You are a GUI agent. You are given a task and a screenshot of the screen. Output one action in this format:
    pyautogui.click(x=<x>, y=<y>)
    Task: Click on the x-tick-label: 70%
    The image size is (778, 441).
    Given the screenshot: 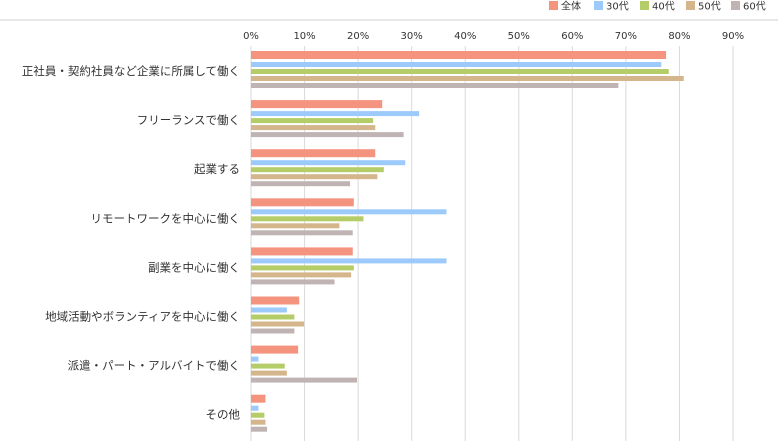 What is the action you would take?
    pyautogui.click(x=626, y=36)
    